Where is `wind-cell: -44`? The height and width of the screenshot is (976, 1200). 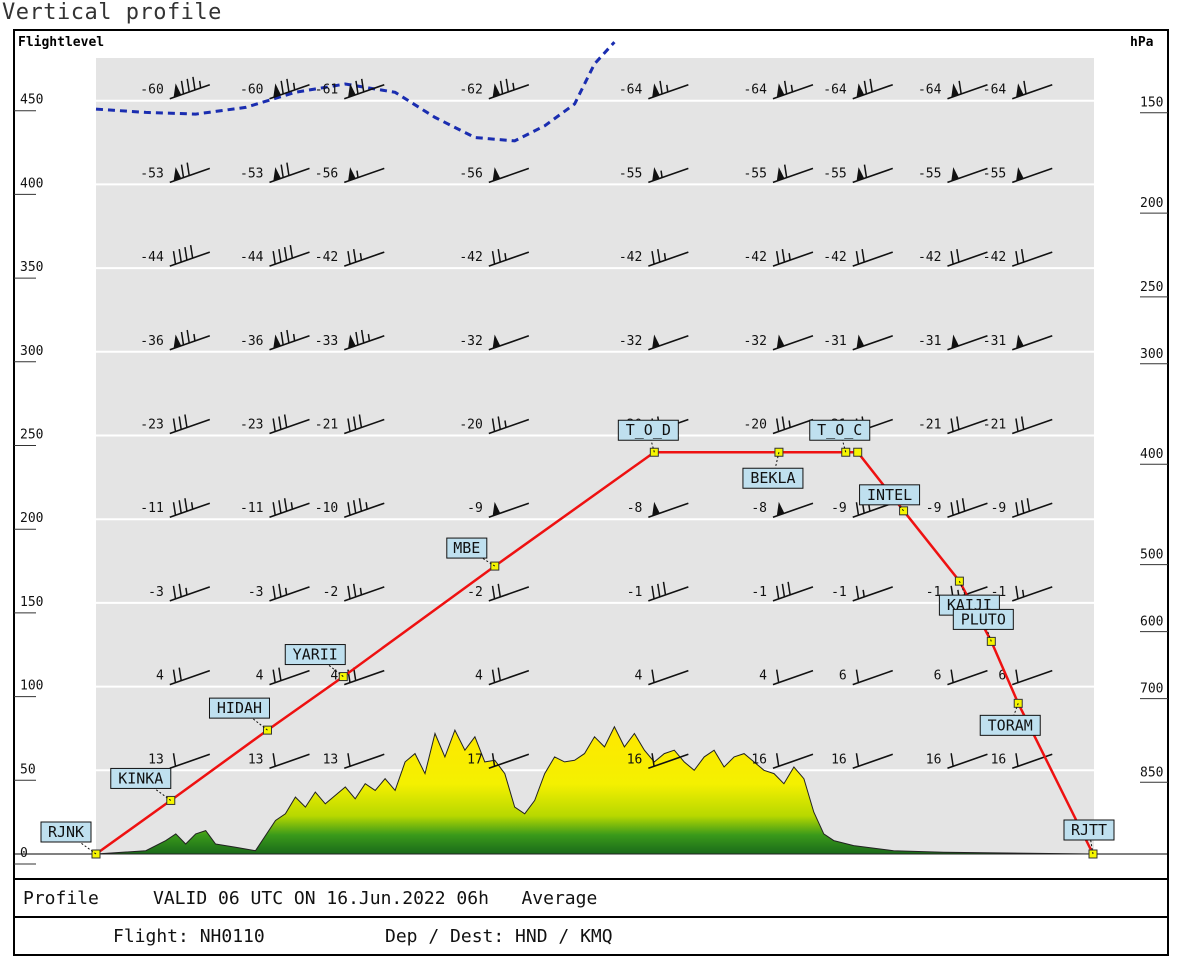
wind-cell: -44 is located at coordinates (275, 255).